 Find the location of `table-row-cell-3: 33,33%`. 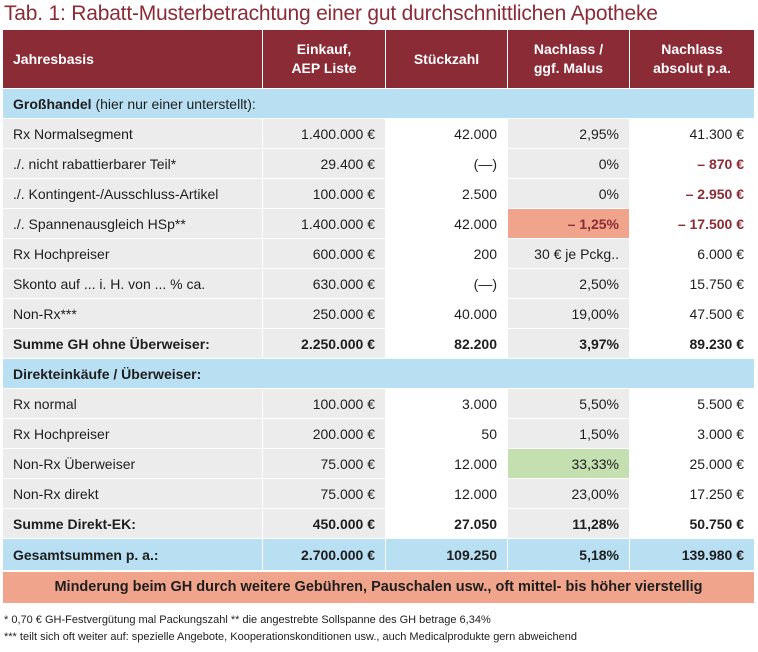

table-row-cell-3: 33,33% is located at coordinates (569, 464).